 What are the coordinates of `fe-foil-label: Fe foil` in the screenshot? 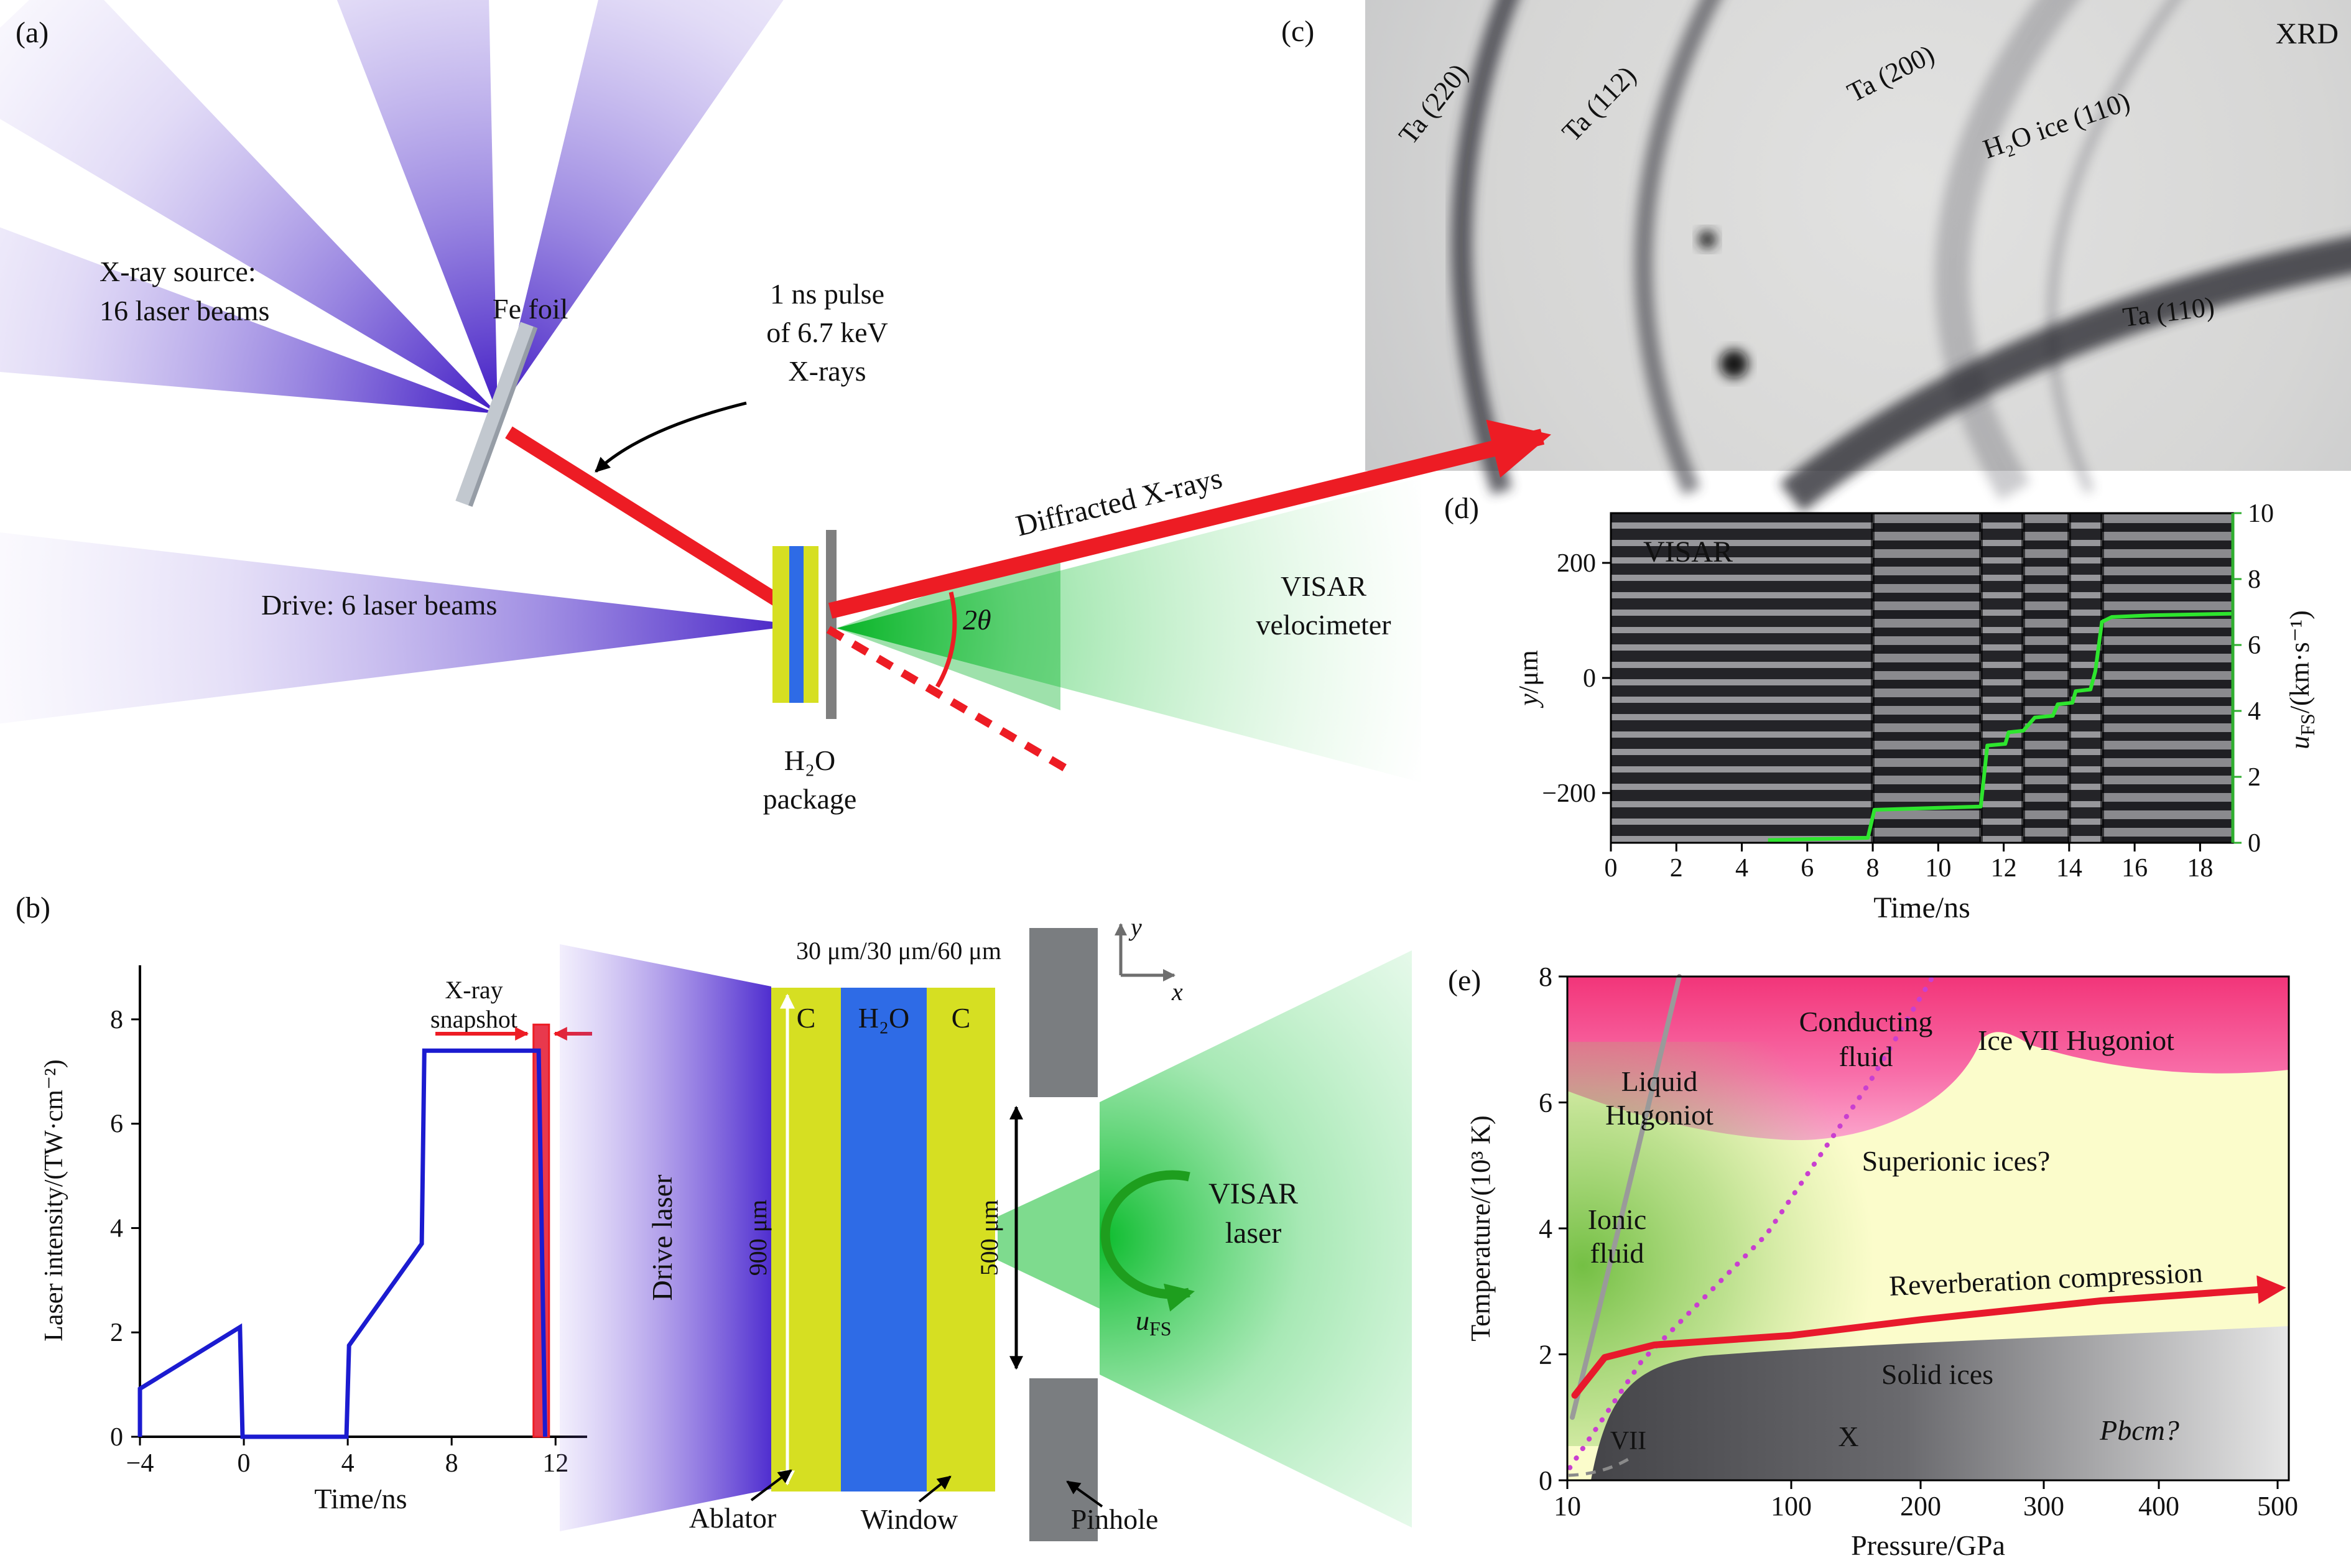 It's located at (530, 309).